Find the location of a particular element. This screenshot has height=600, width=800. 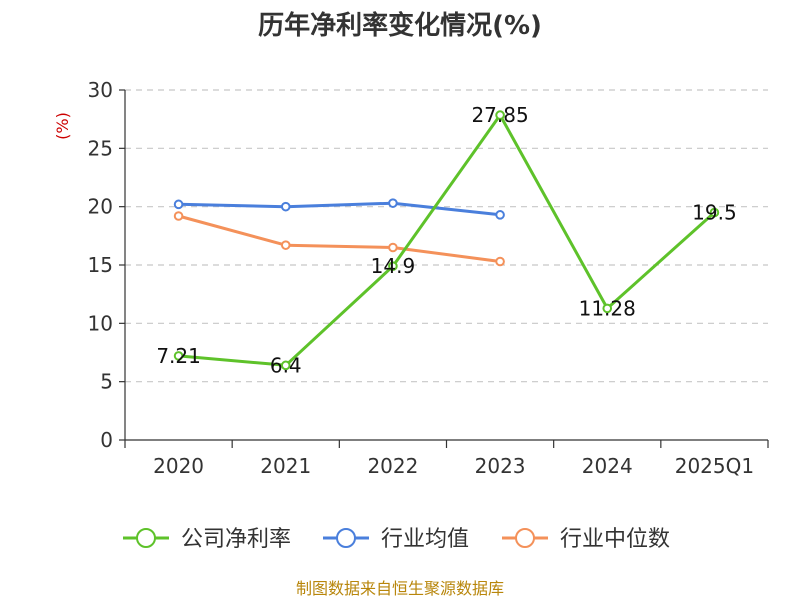

y-tick-label-0: 0 is located at coordinates (106, 440).